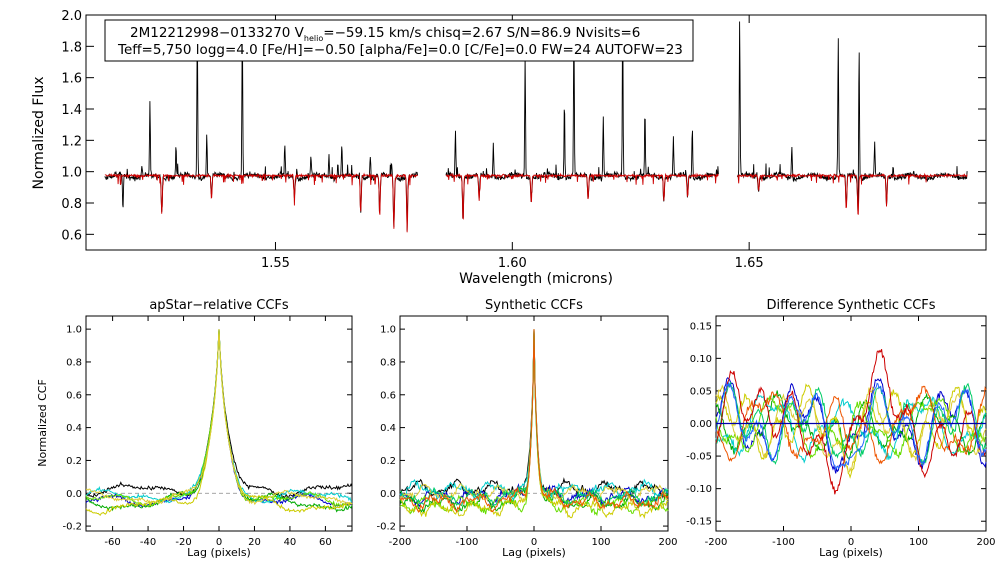 The image size is (1008, 576). Describe the element at coordinates (313, 38) in the screenshot. I see `annotation-subscript: helio` at that location.